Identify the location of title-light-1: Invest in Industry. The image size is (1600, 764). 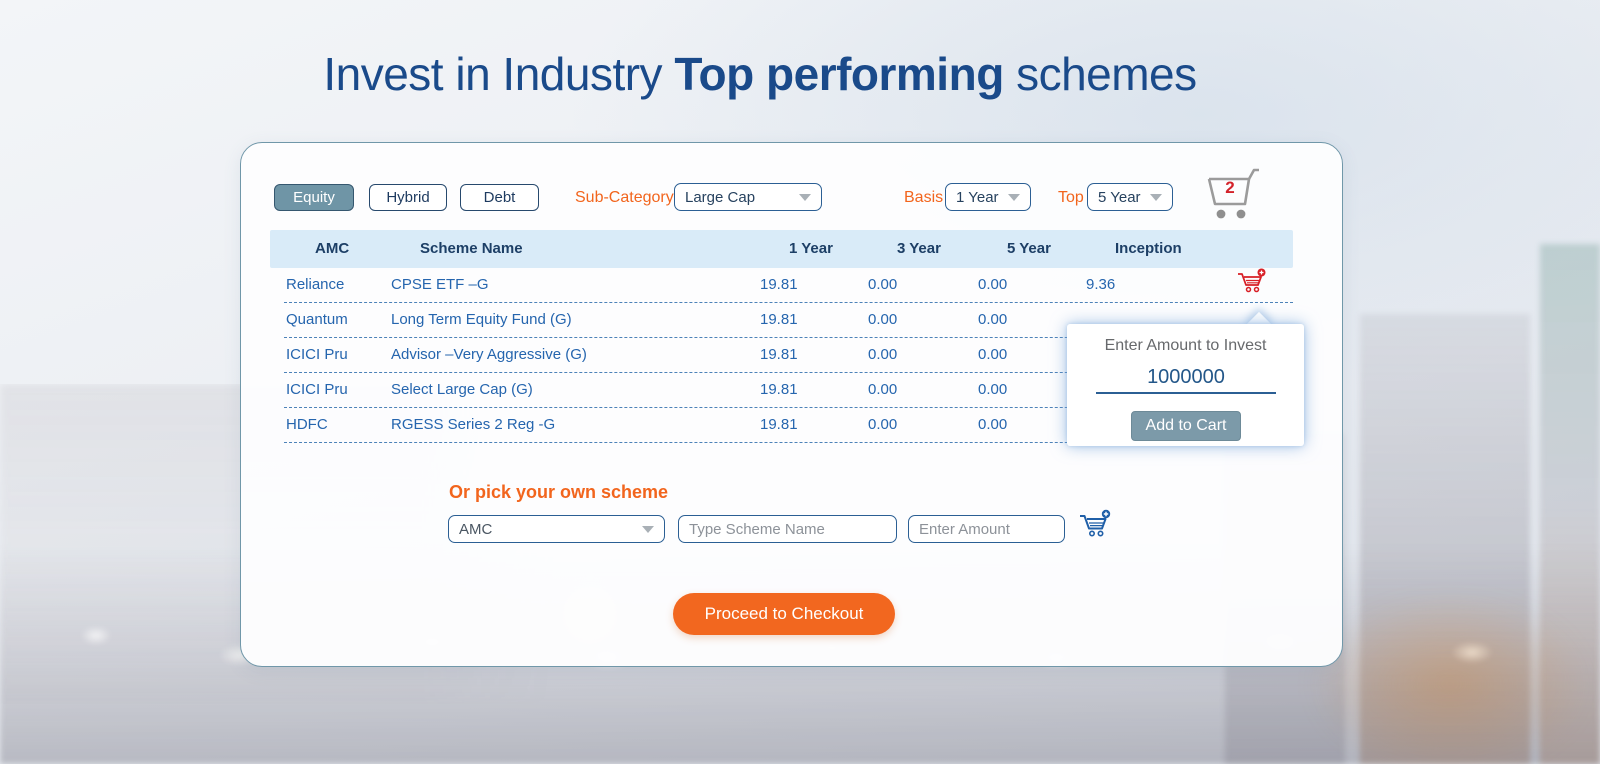
(499, 74).